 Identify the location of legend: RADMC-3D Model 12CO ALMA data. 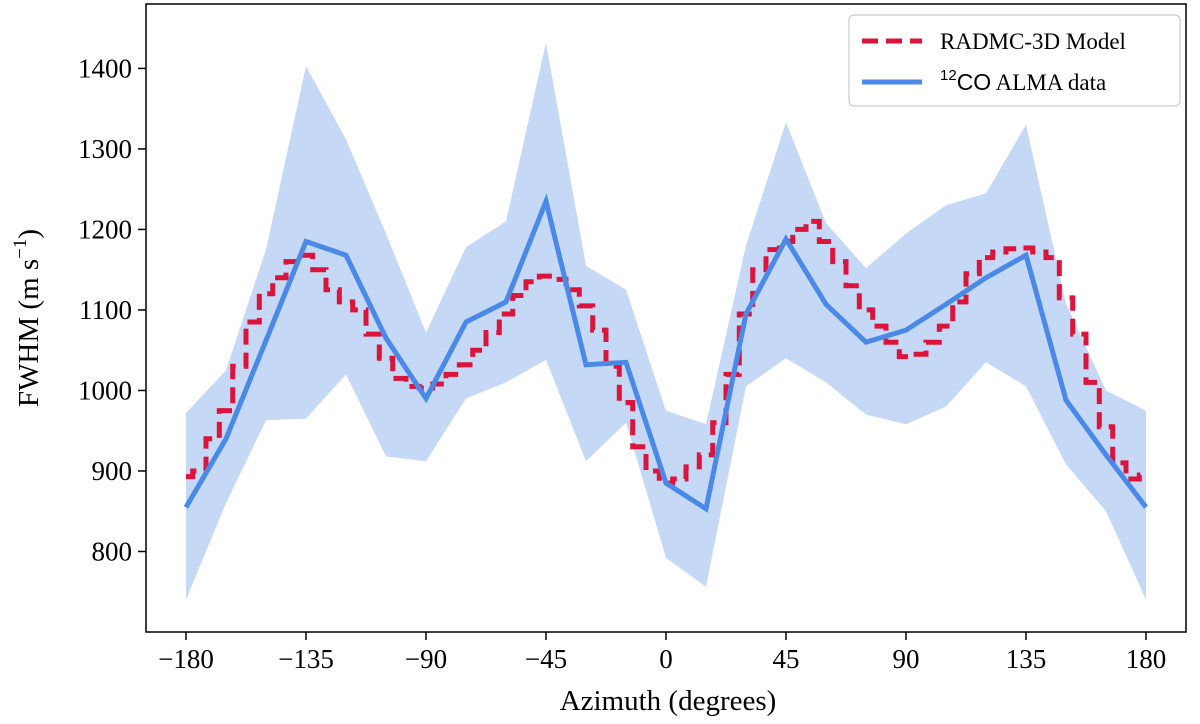
(1014, 60).